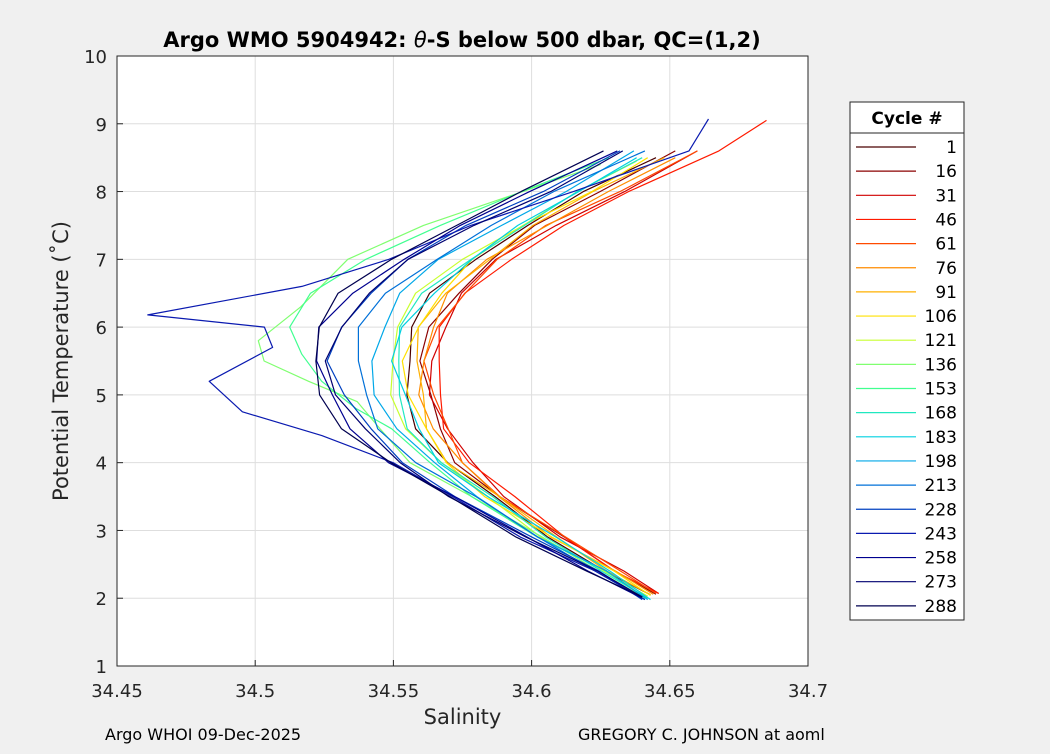 Image resolution: width=1050 pixels, height=754 pixels. Describe the element at coordinates (594, 40) in the screenshot. I see `title-suffix: -S below 500 dbar, QC=(1,2)` at that location.